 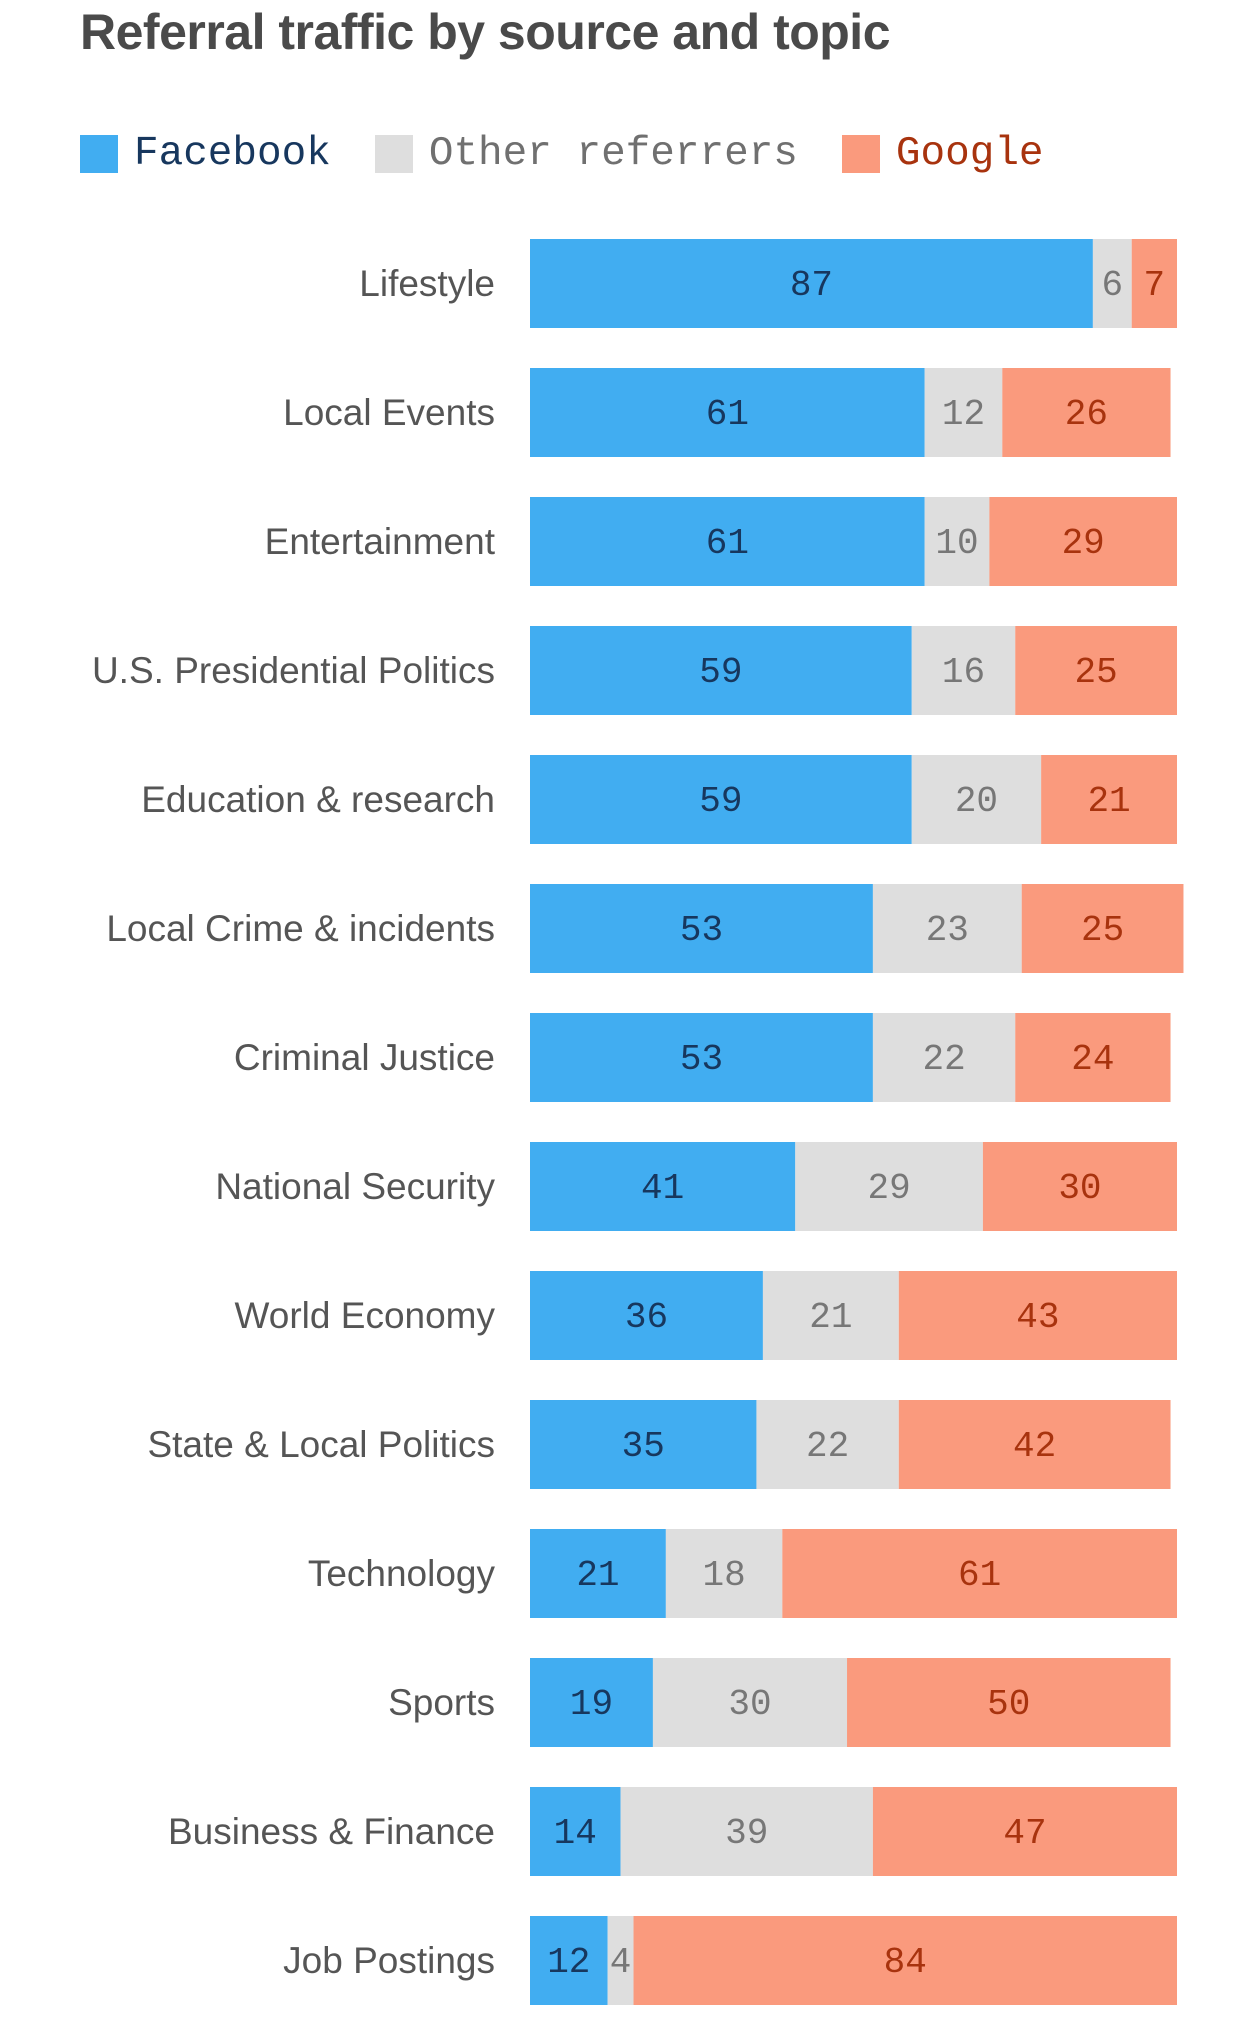 I want to click on legend-label-other-referrers: Other referrers, so click(x=613, y=154).